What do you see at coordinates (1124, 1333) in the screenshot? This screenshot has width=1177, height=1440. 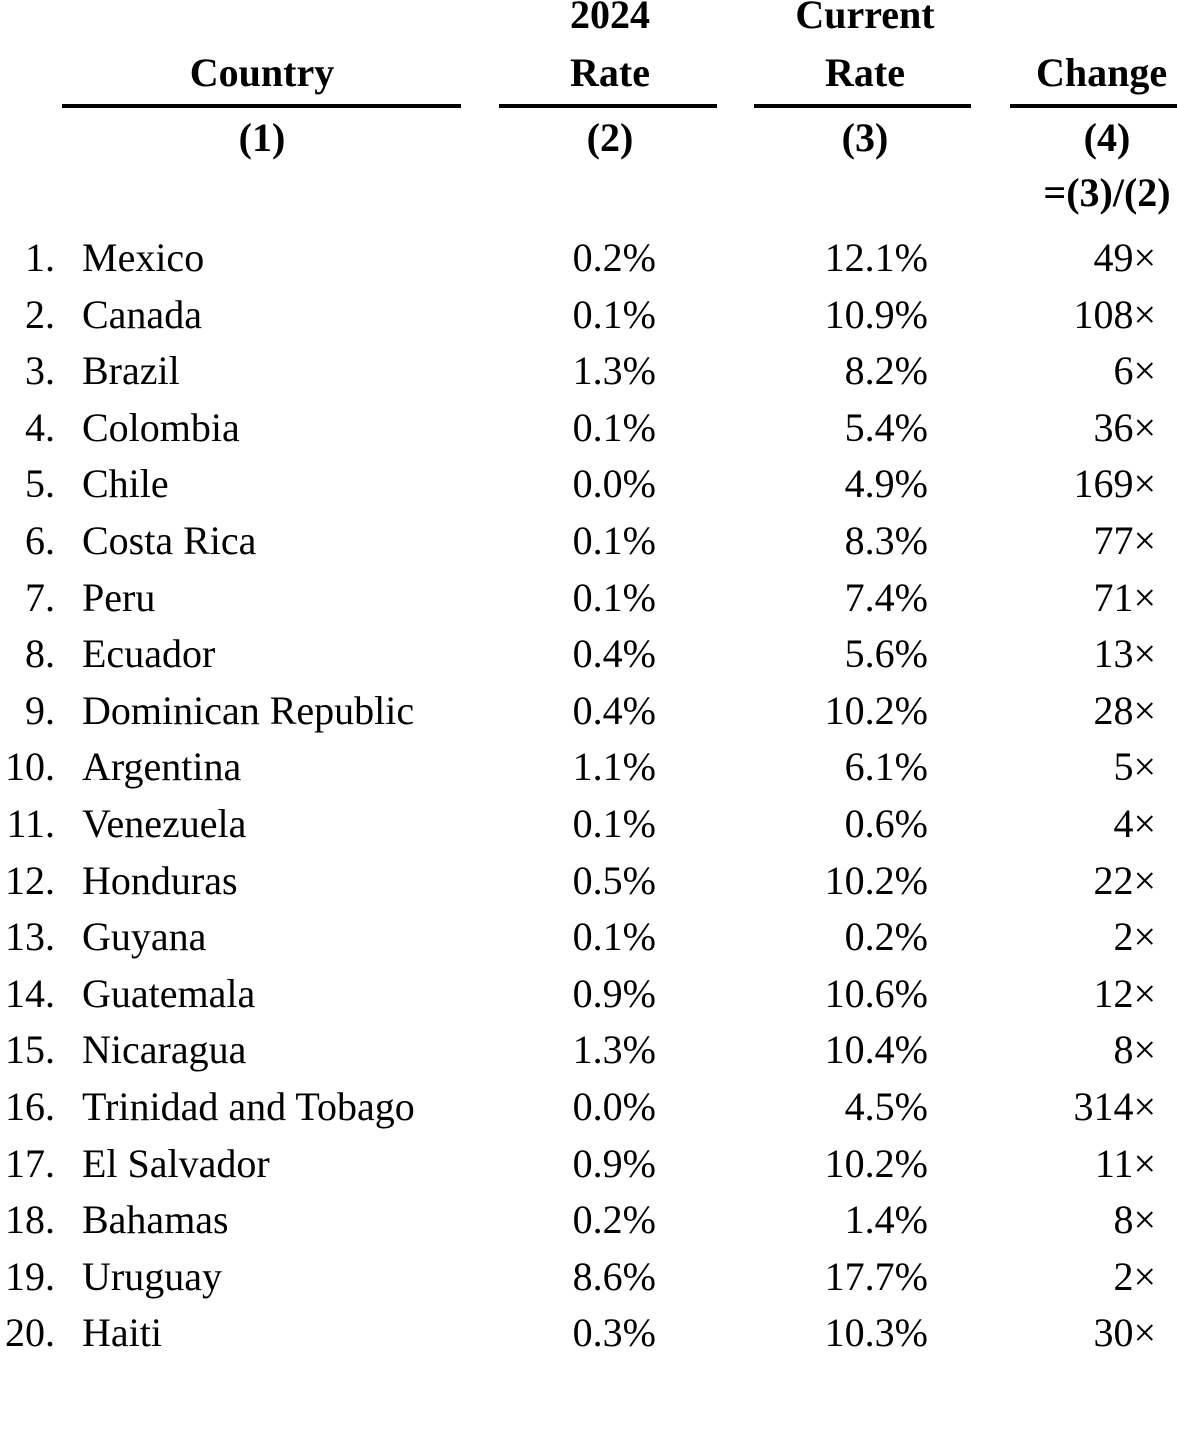 I see `change-cell: 30×` at bounding box center [1124, 1333].